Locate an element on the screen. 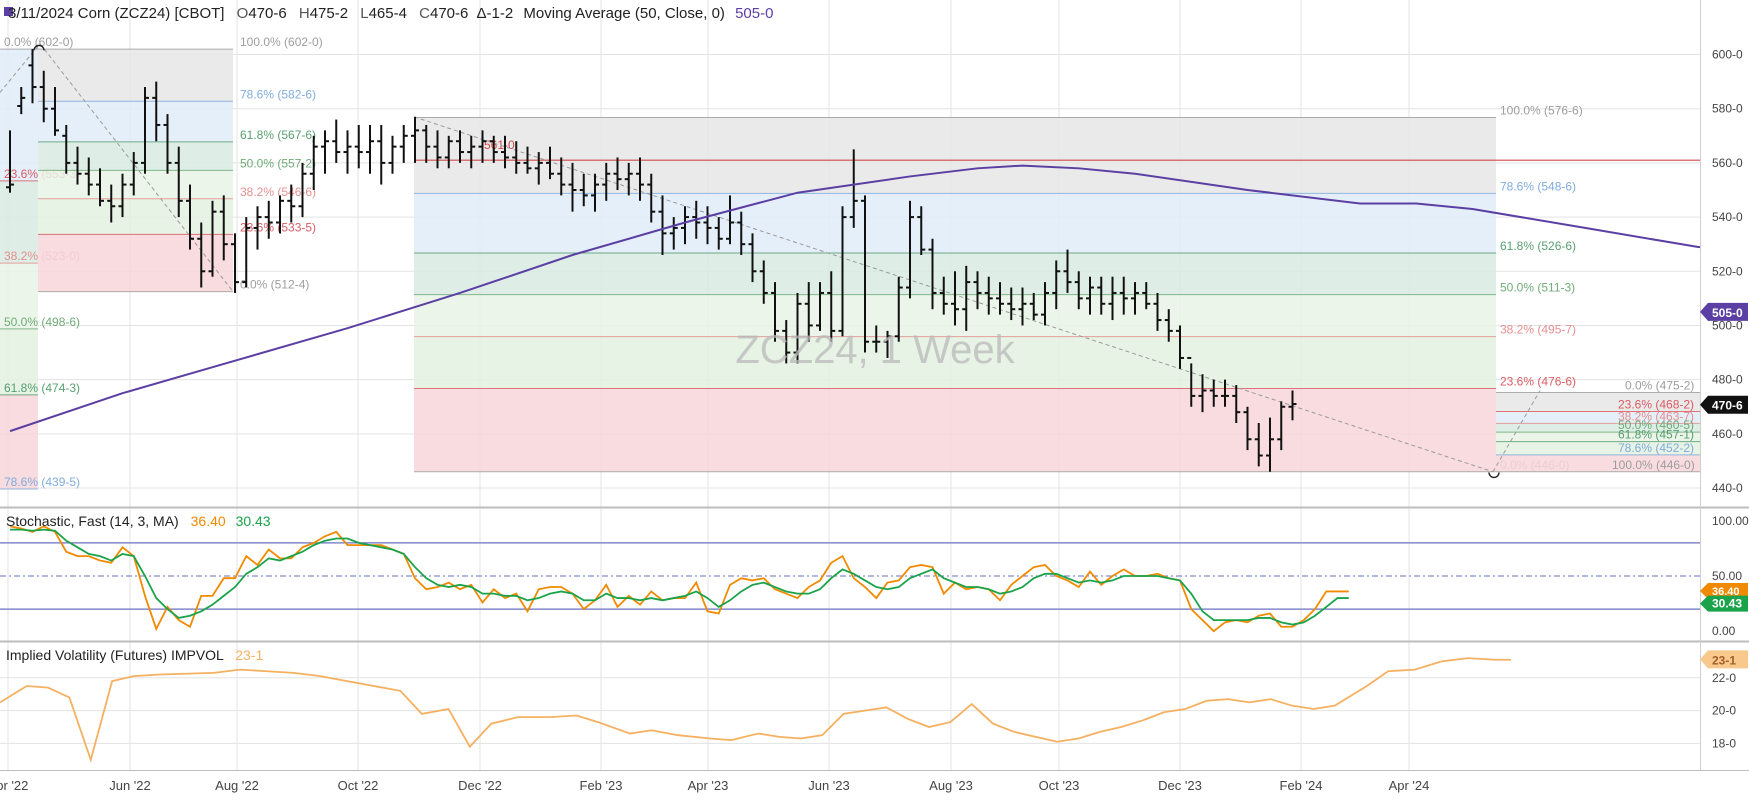 Image resolution: width=1749 pixels, height=803 pixels. y-tick-label: 520-0 is located at coordinates (1727, 271).